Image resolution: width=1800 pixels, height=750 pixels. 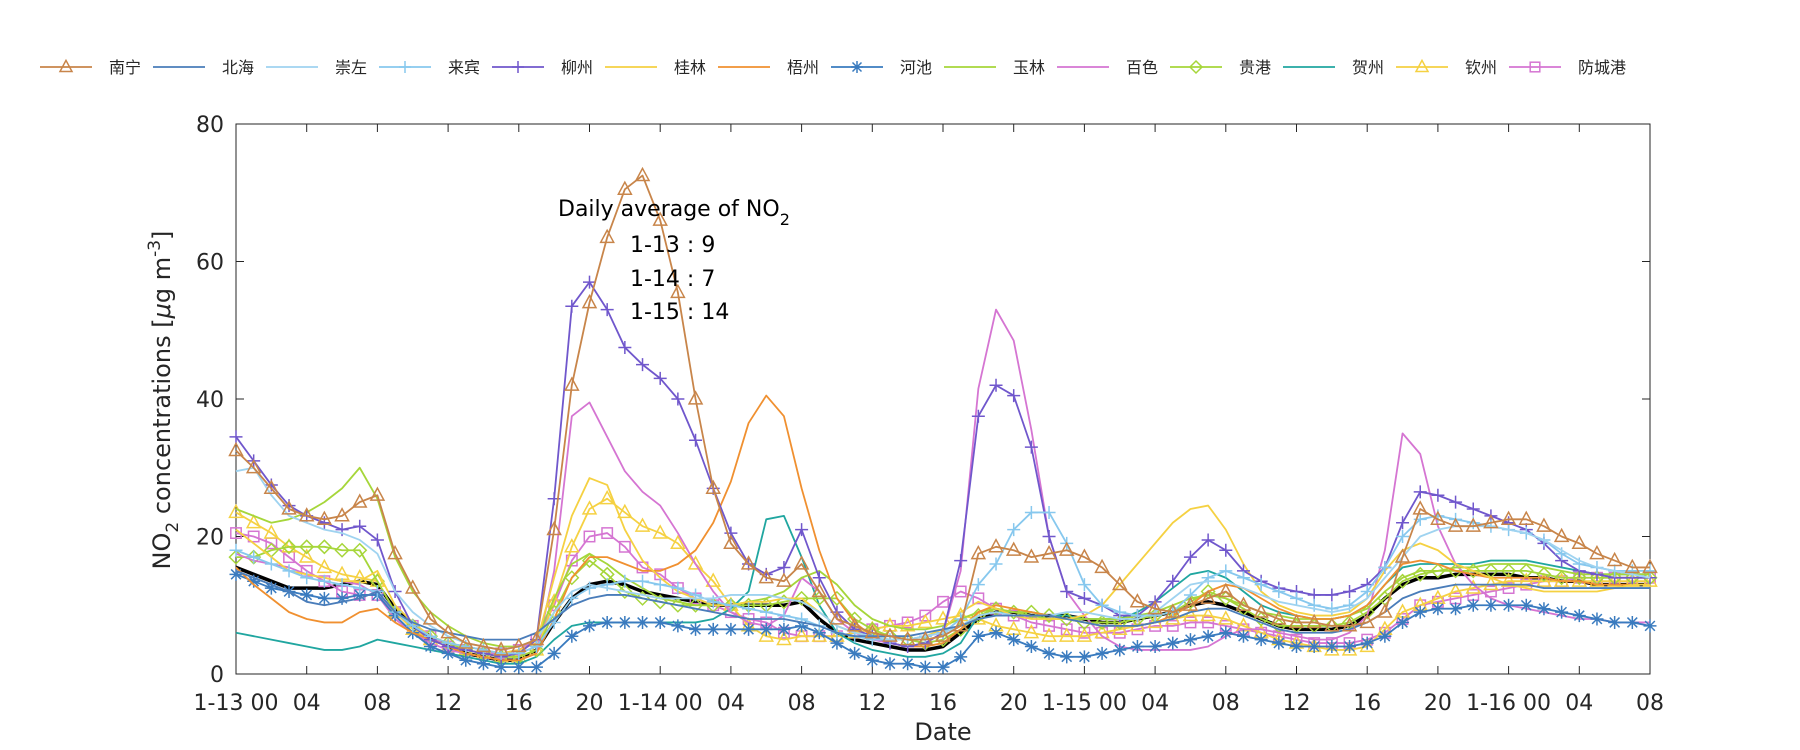 I want to click on y-axis-title-rest: concentrations [, so click(x=162, y=419).